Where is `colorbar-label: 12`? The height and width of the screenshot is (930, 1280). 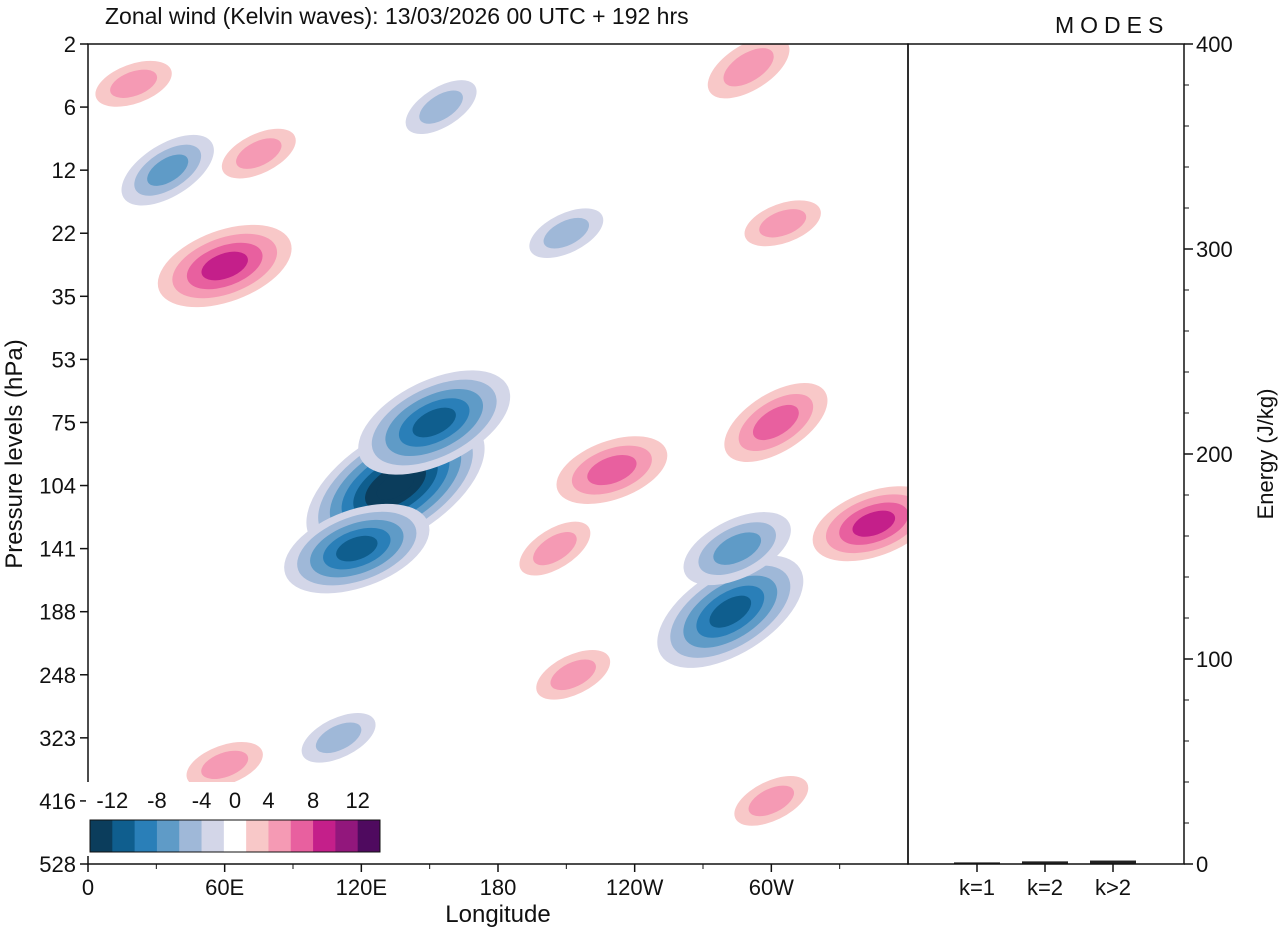
colorbar-label: 12 is located at coordinates (357, 800).